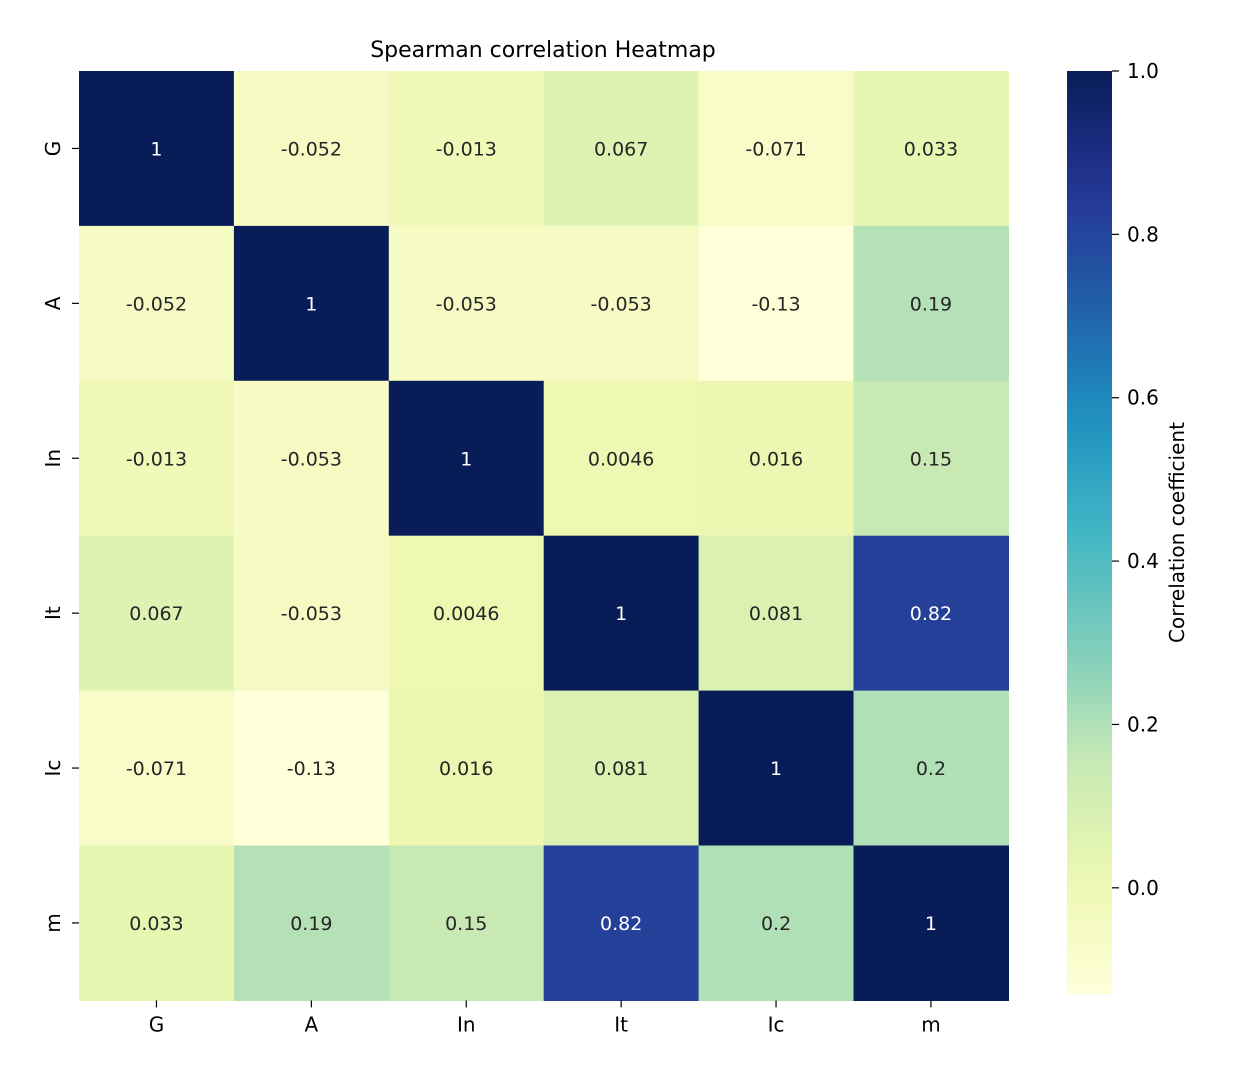 Image resolution: width=1238 pixels, height=1066 pixels. I want to click on heatmap-cell-A-G, so click(157, 303).